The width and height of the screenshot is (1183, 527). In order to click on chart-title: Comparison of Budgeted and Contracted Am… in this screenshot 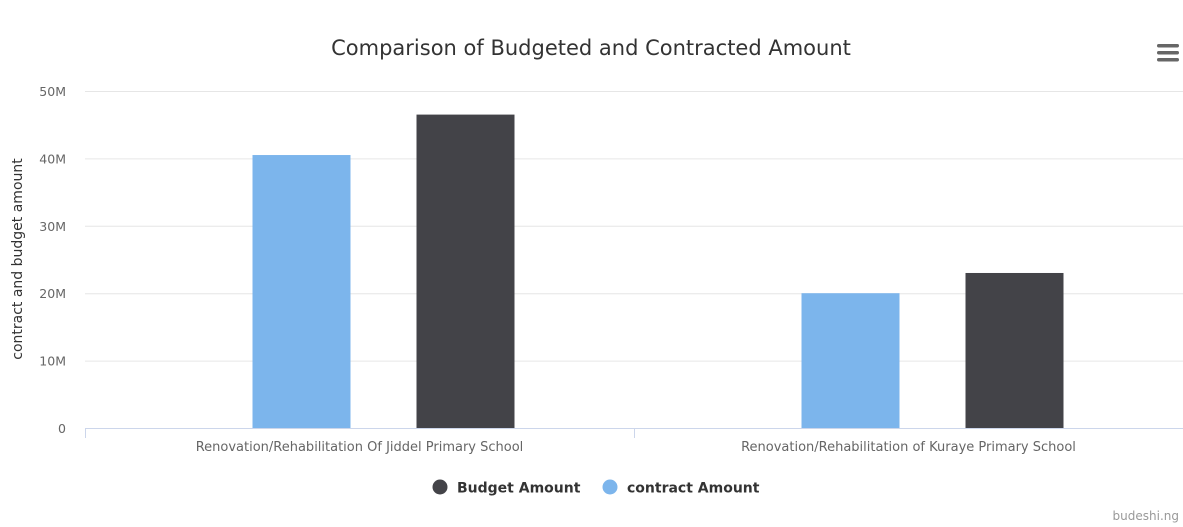, I will do `click(591, 48)`.